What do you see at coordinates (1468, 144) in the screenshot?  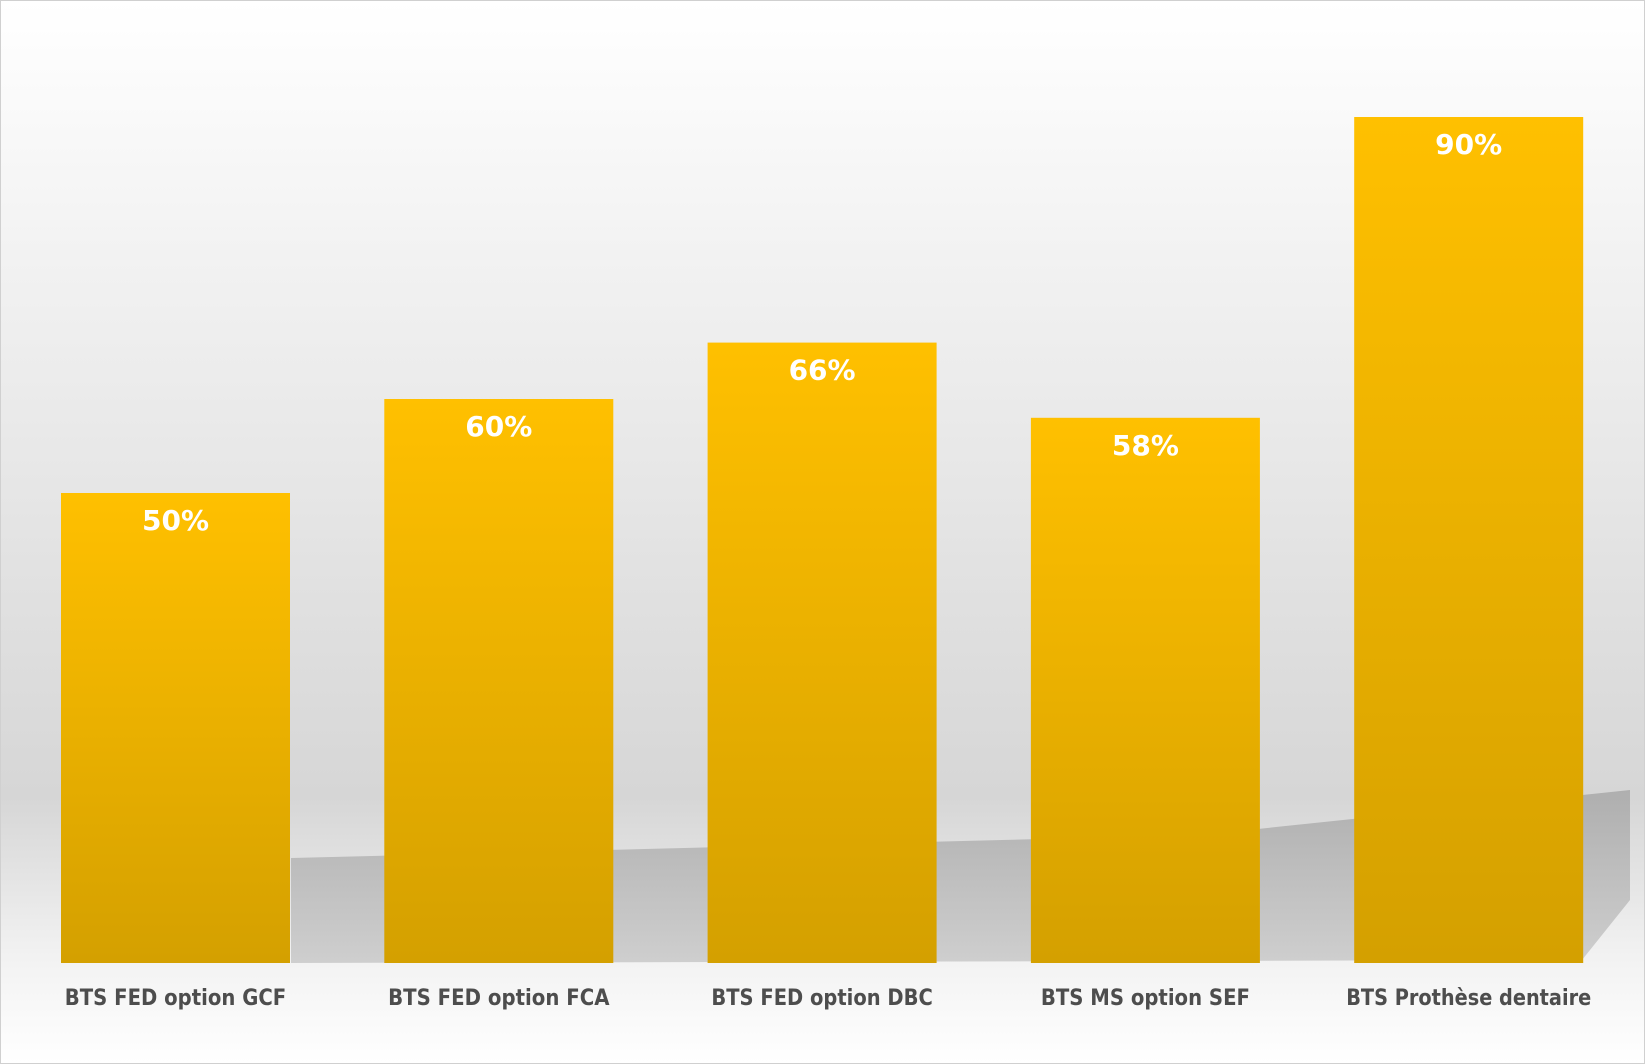 I see `data-label: 90%` at bounding box center [1468, 144].